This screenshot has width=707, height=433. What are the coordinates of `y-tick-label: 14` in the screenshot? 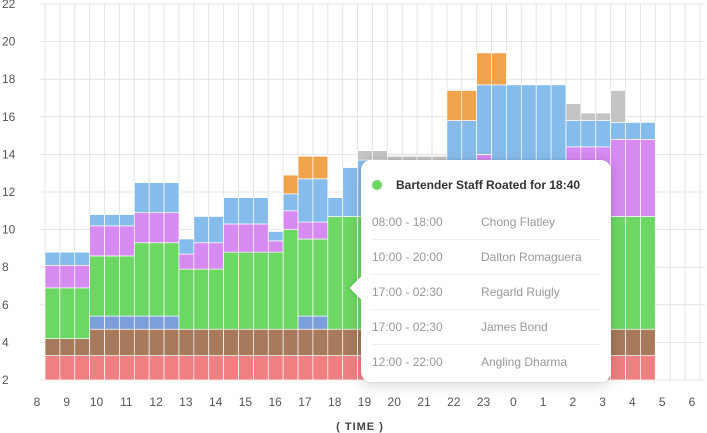 It's located at (9, 154).